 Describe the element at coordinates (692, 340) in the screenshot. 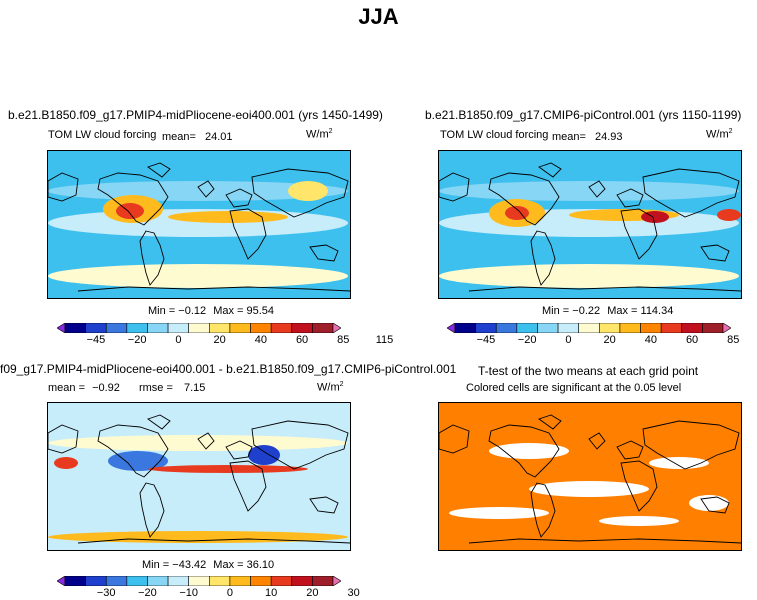

I see `colorbar-tick-label: 60` at that location.